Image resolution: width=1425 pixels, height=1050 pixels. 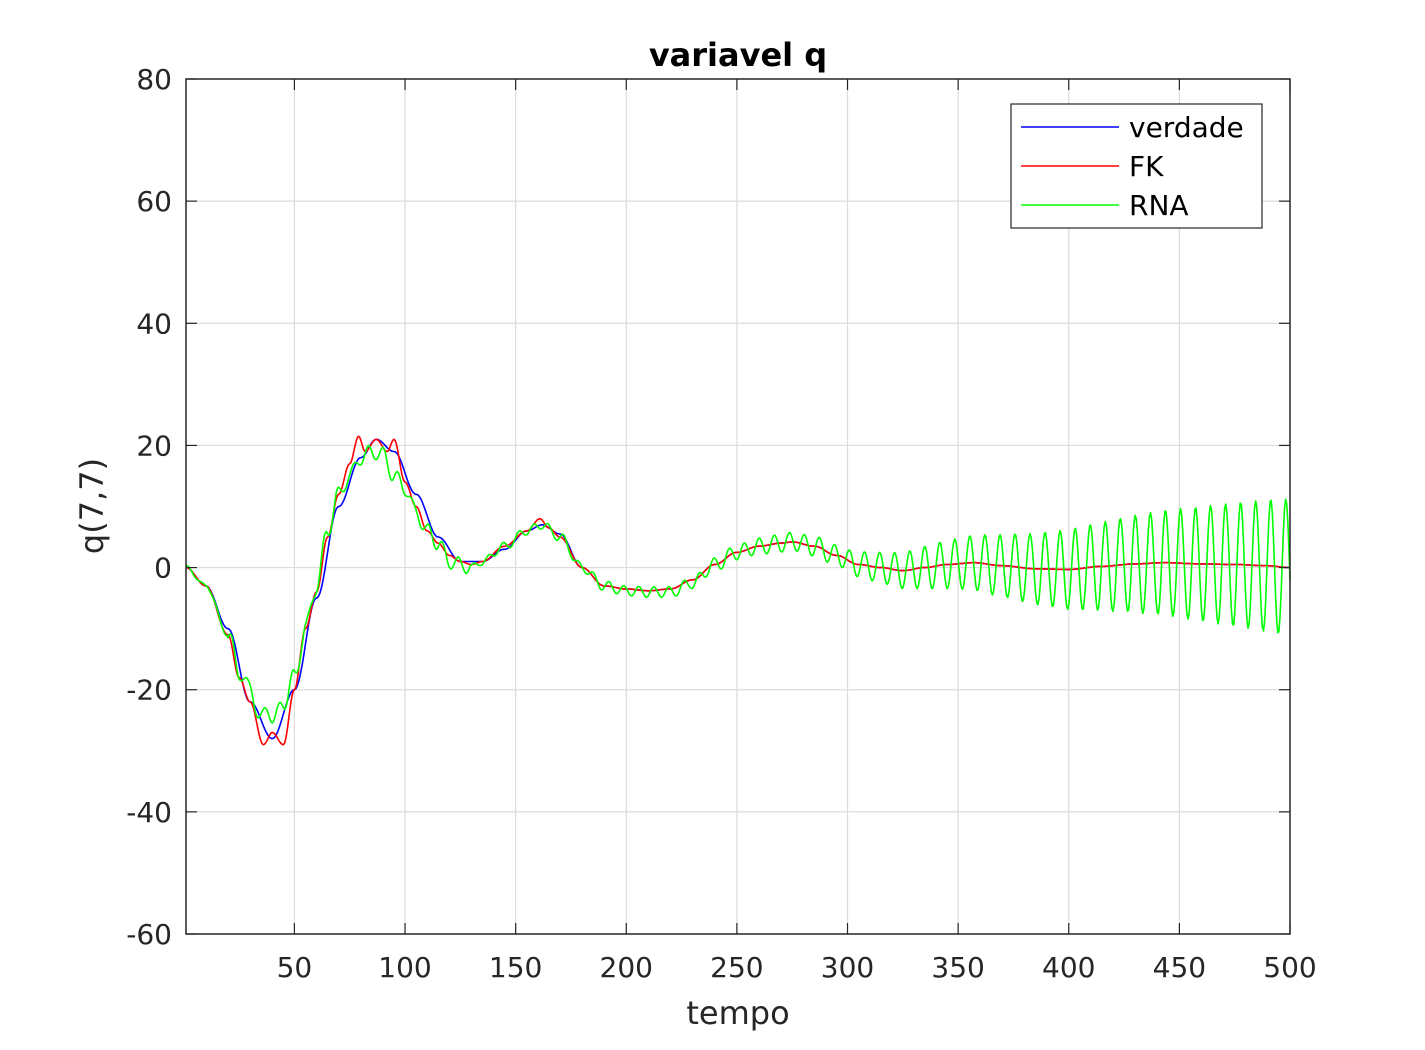 What do you see at coordinates (154, 201) in the screenshot?
I see `y-tick-label: 60` at bounding box center [154, 201].